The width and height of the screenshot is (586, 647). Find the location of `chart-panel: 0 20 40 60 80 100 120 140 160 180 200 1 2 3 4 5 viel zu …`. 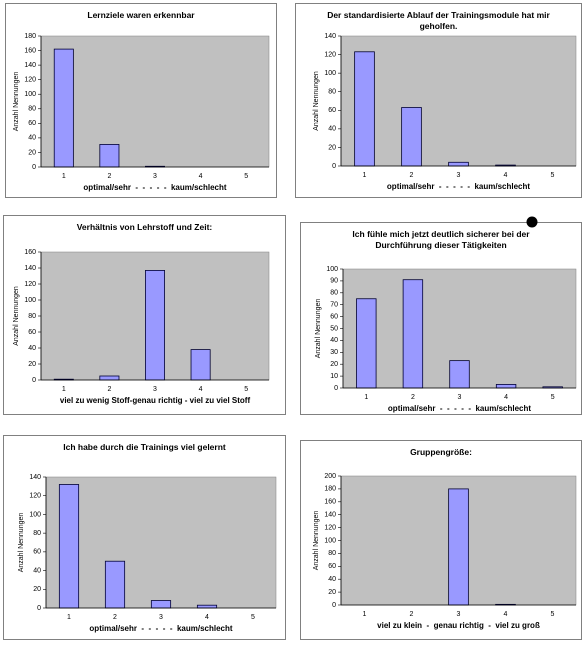

chart-panel: 0 20 40 60 80 100 120 140 160 180 200 1 2 3 4 5 viel zu … is located at coordinates (441, 540).